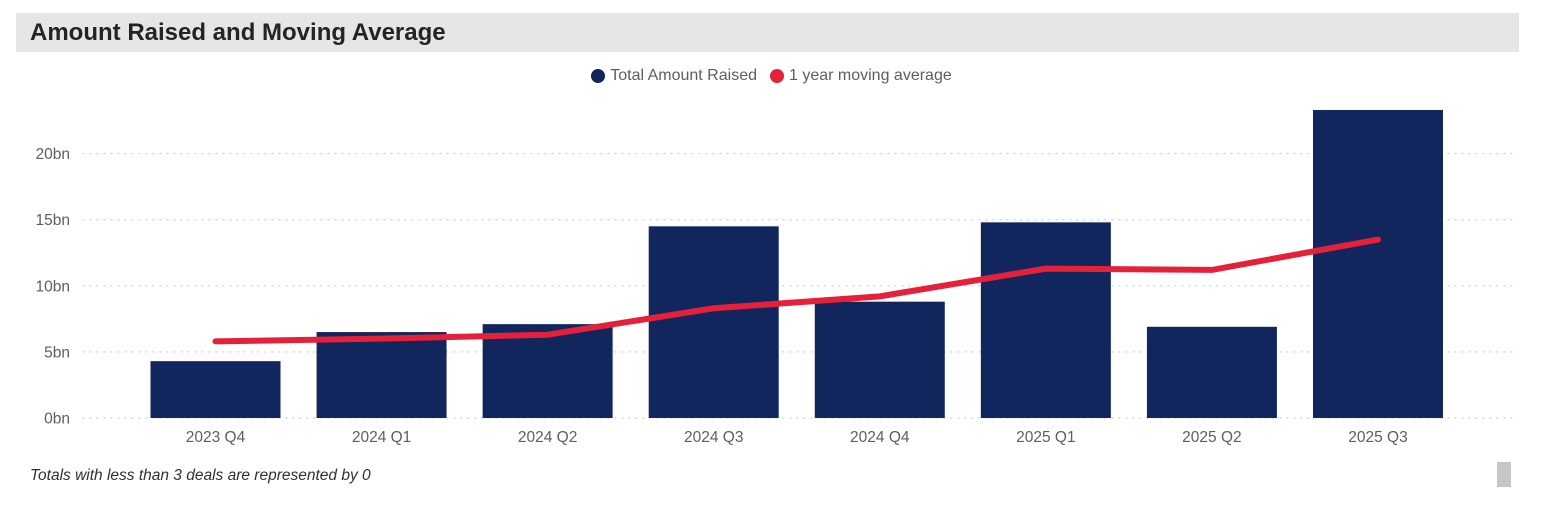 The image size is (1543, 518). I want to click on x-axis-tick-label: 2024 Q4, so click(880, 437).